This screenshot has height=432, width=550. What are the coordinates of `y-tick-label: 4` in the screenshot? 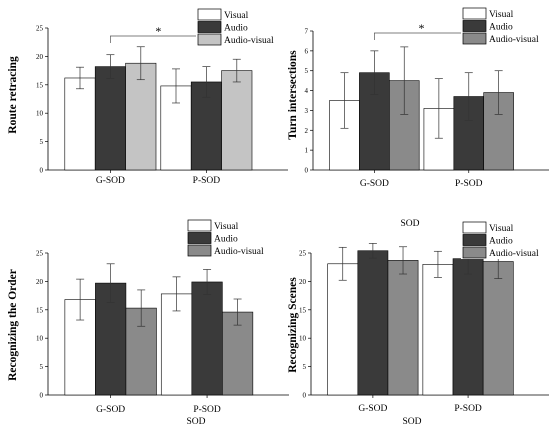 It's located at (307, 91).